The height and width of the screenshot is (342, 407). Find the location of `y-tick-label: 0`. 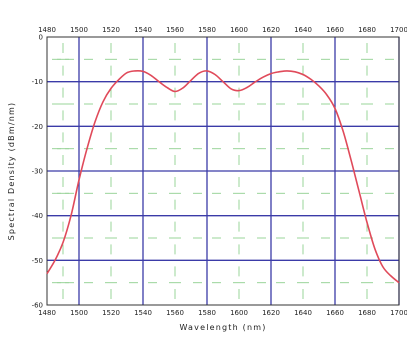

y-tick-label: 0 is located at coordinates (41, 38).